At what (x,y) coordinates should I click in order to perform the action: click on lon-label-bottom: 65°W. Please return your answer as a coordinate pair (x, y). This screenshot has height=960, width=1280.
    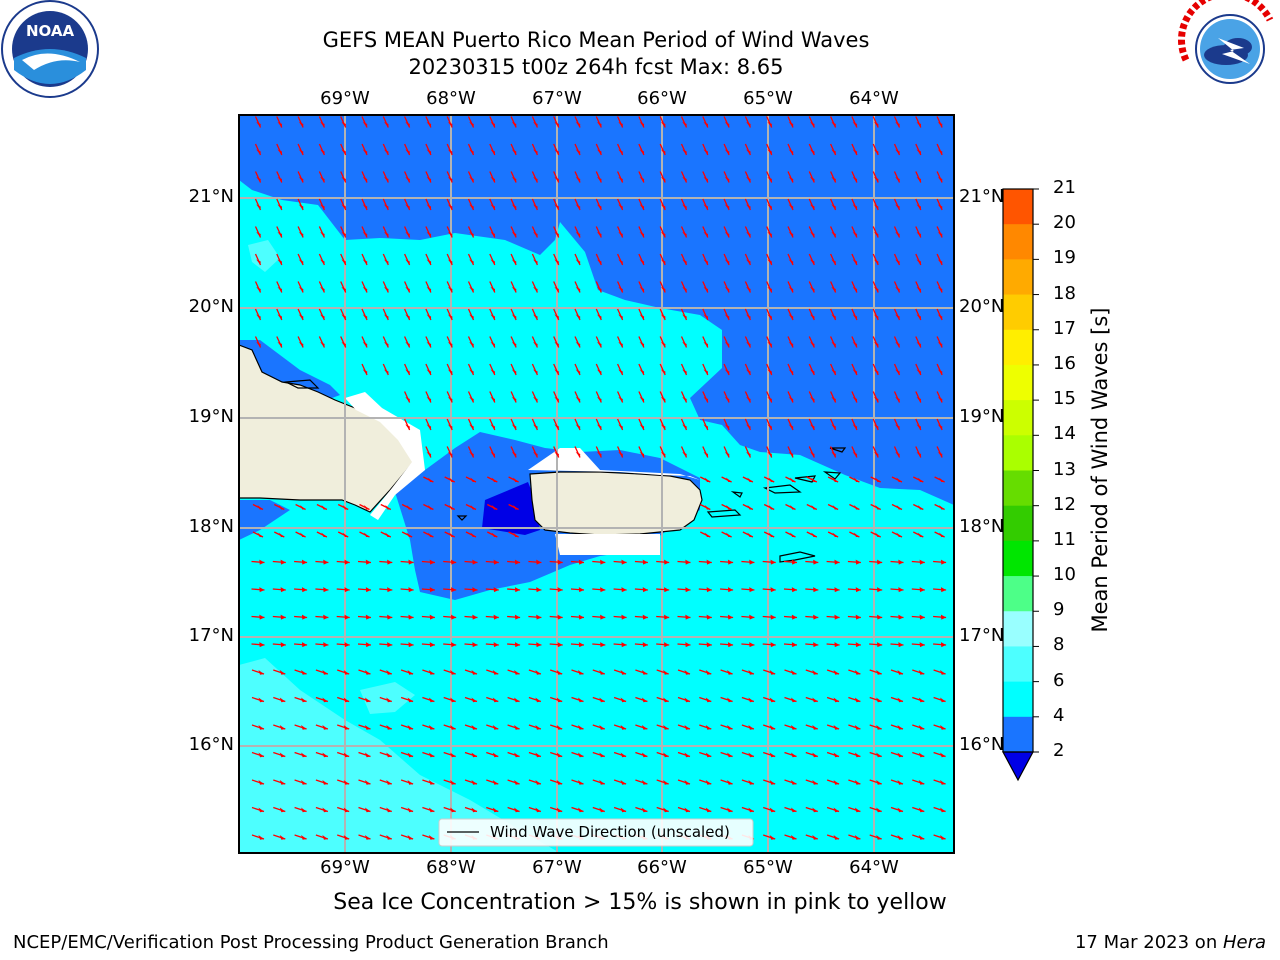
    Looking at the image, I should click on (768, 867).